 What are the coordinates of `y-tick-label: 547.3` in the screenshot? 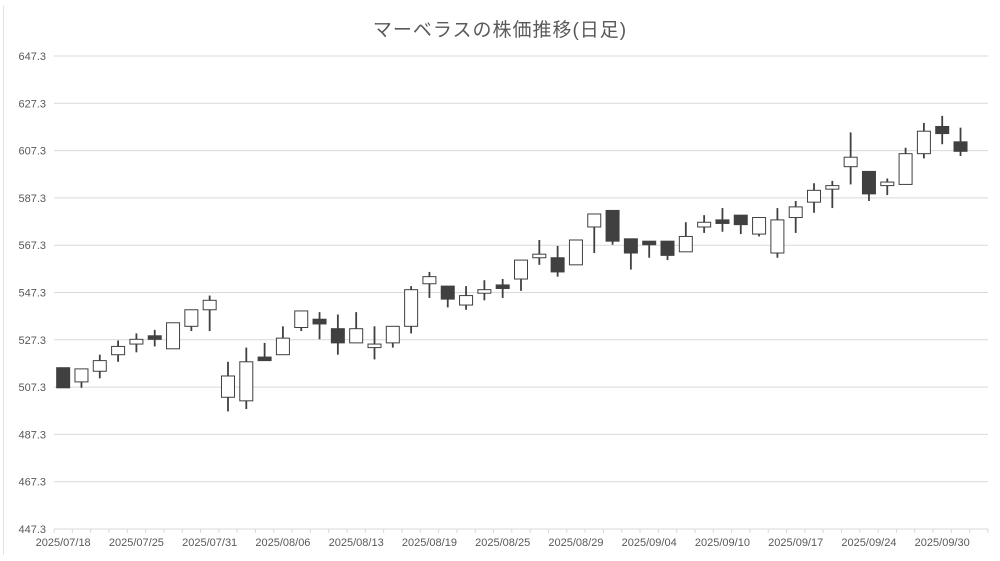 It's located at (32, 294).